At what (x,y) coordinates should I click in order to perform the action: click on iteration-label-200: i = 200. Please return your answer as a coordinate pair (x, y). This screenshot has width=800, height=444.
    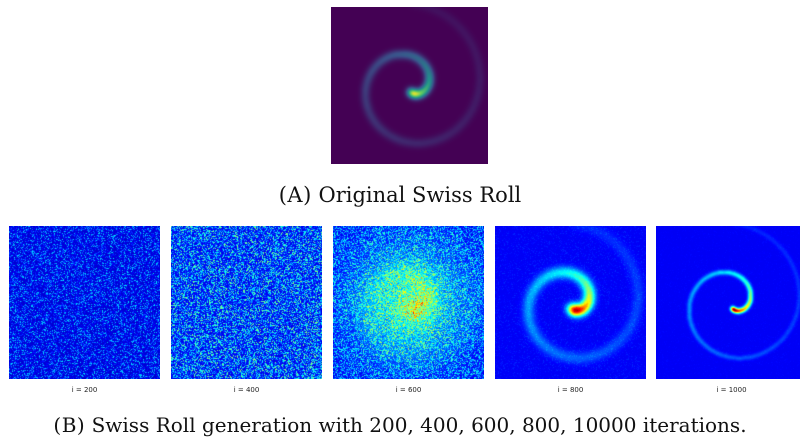
    Looking at the image, I should click on (84, 390).